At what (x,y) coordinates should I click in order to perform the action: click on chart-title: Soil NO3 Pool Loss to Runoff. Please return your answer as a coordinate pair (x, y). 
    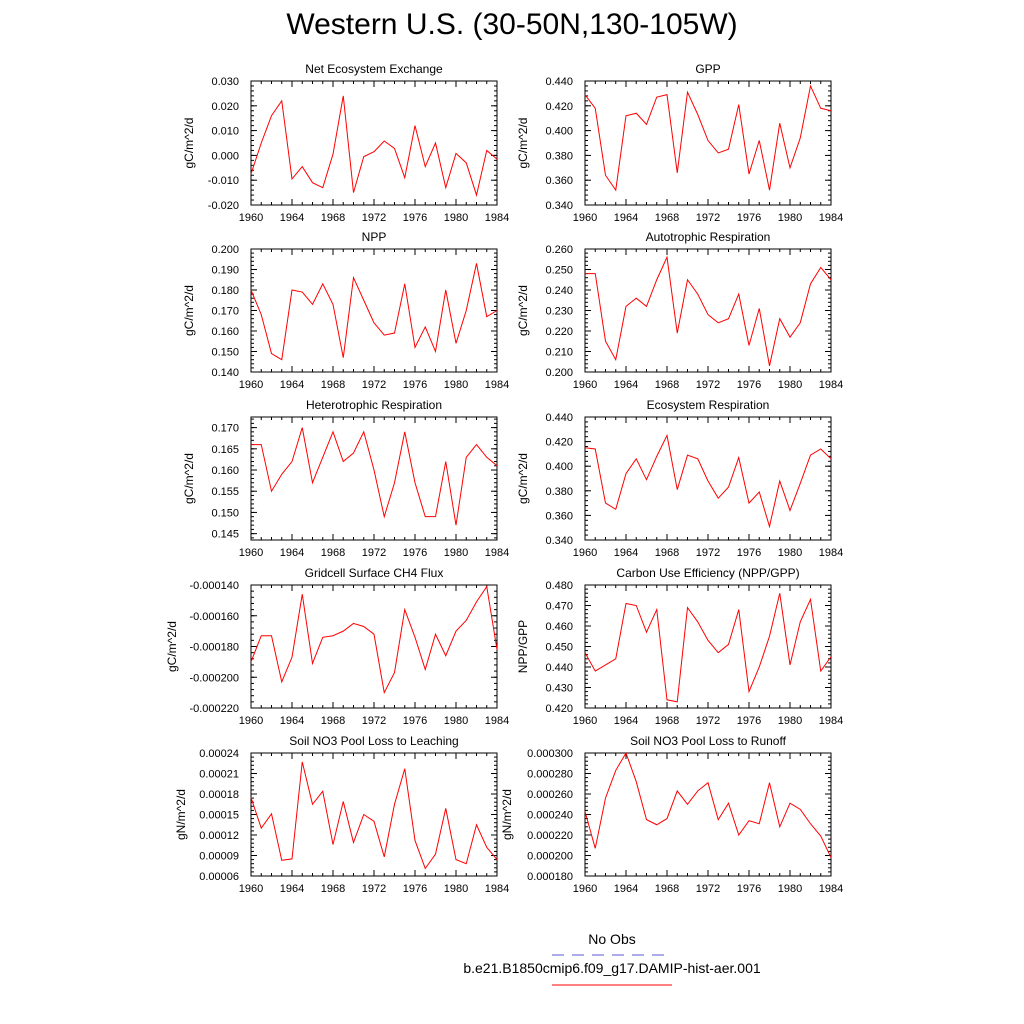
    Looking at the image, I should click on (708, 741).